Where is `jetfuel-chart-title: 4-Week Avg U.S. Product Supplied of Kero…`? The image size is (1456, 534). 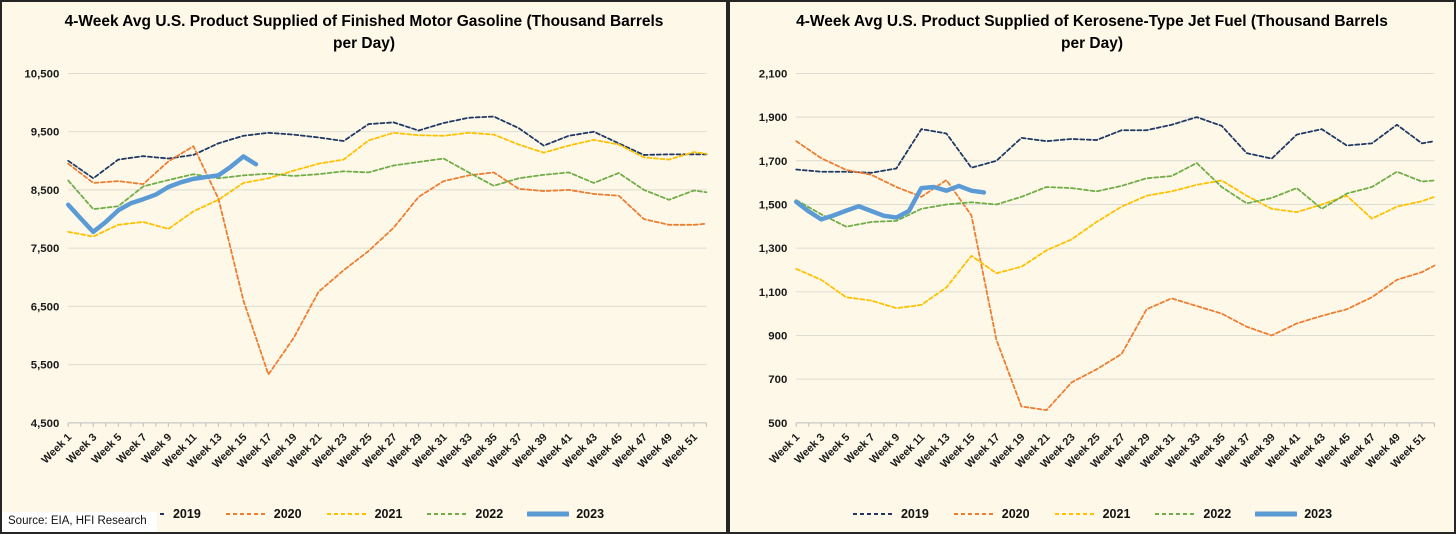 jetfuel-chart-title: 4-Week Avg U.S. Product Supplied of Kero… is located at coordinates (1092, 33).